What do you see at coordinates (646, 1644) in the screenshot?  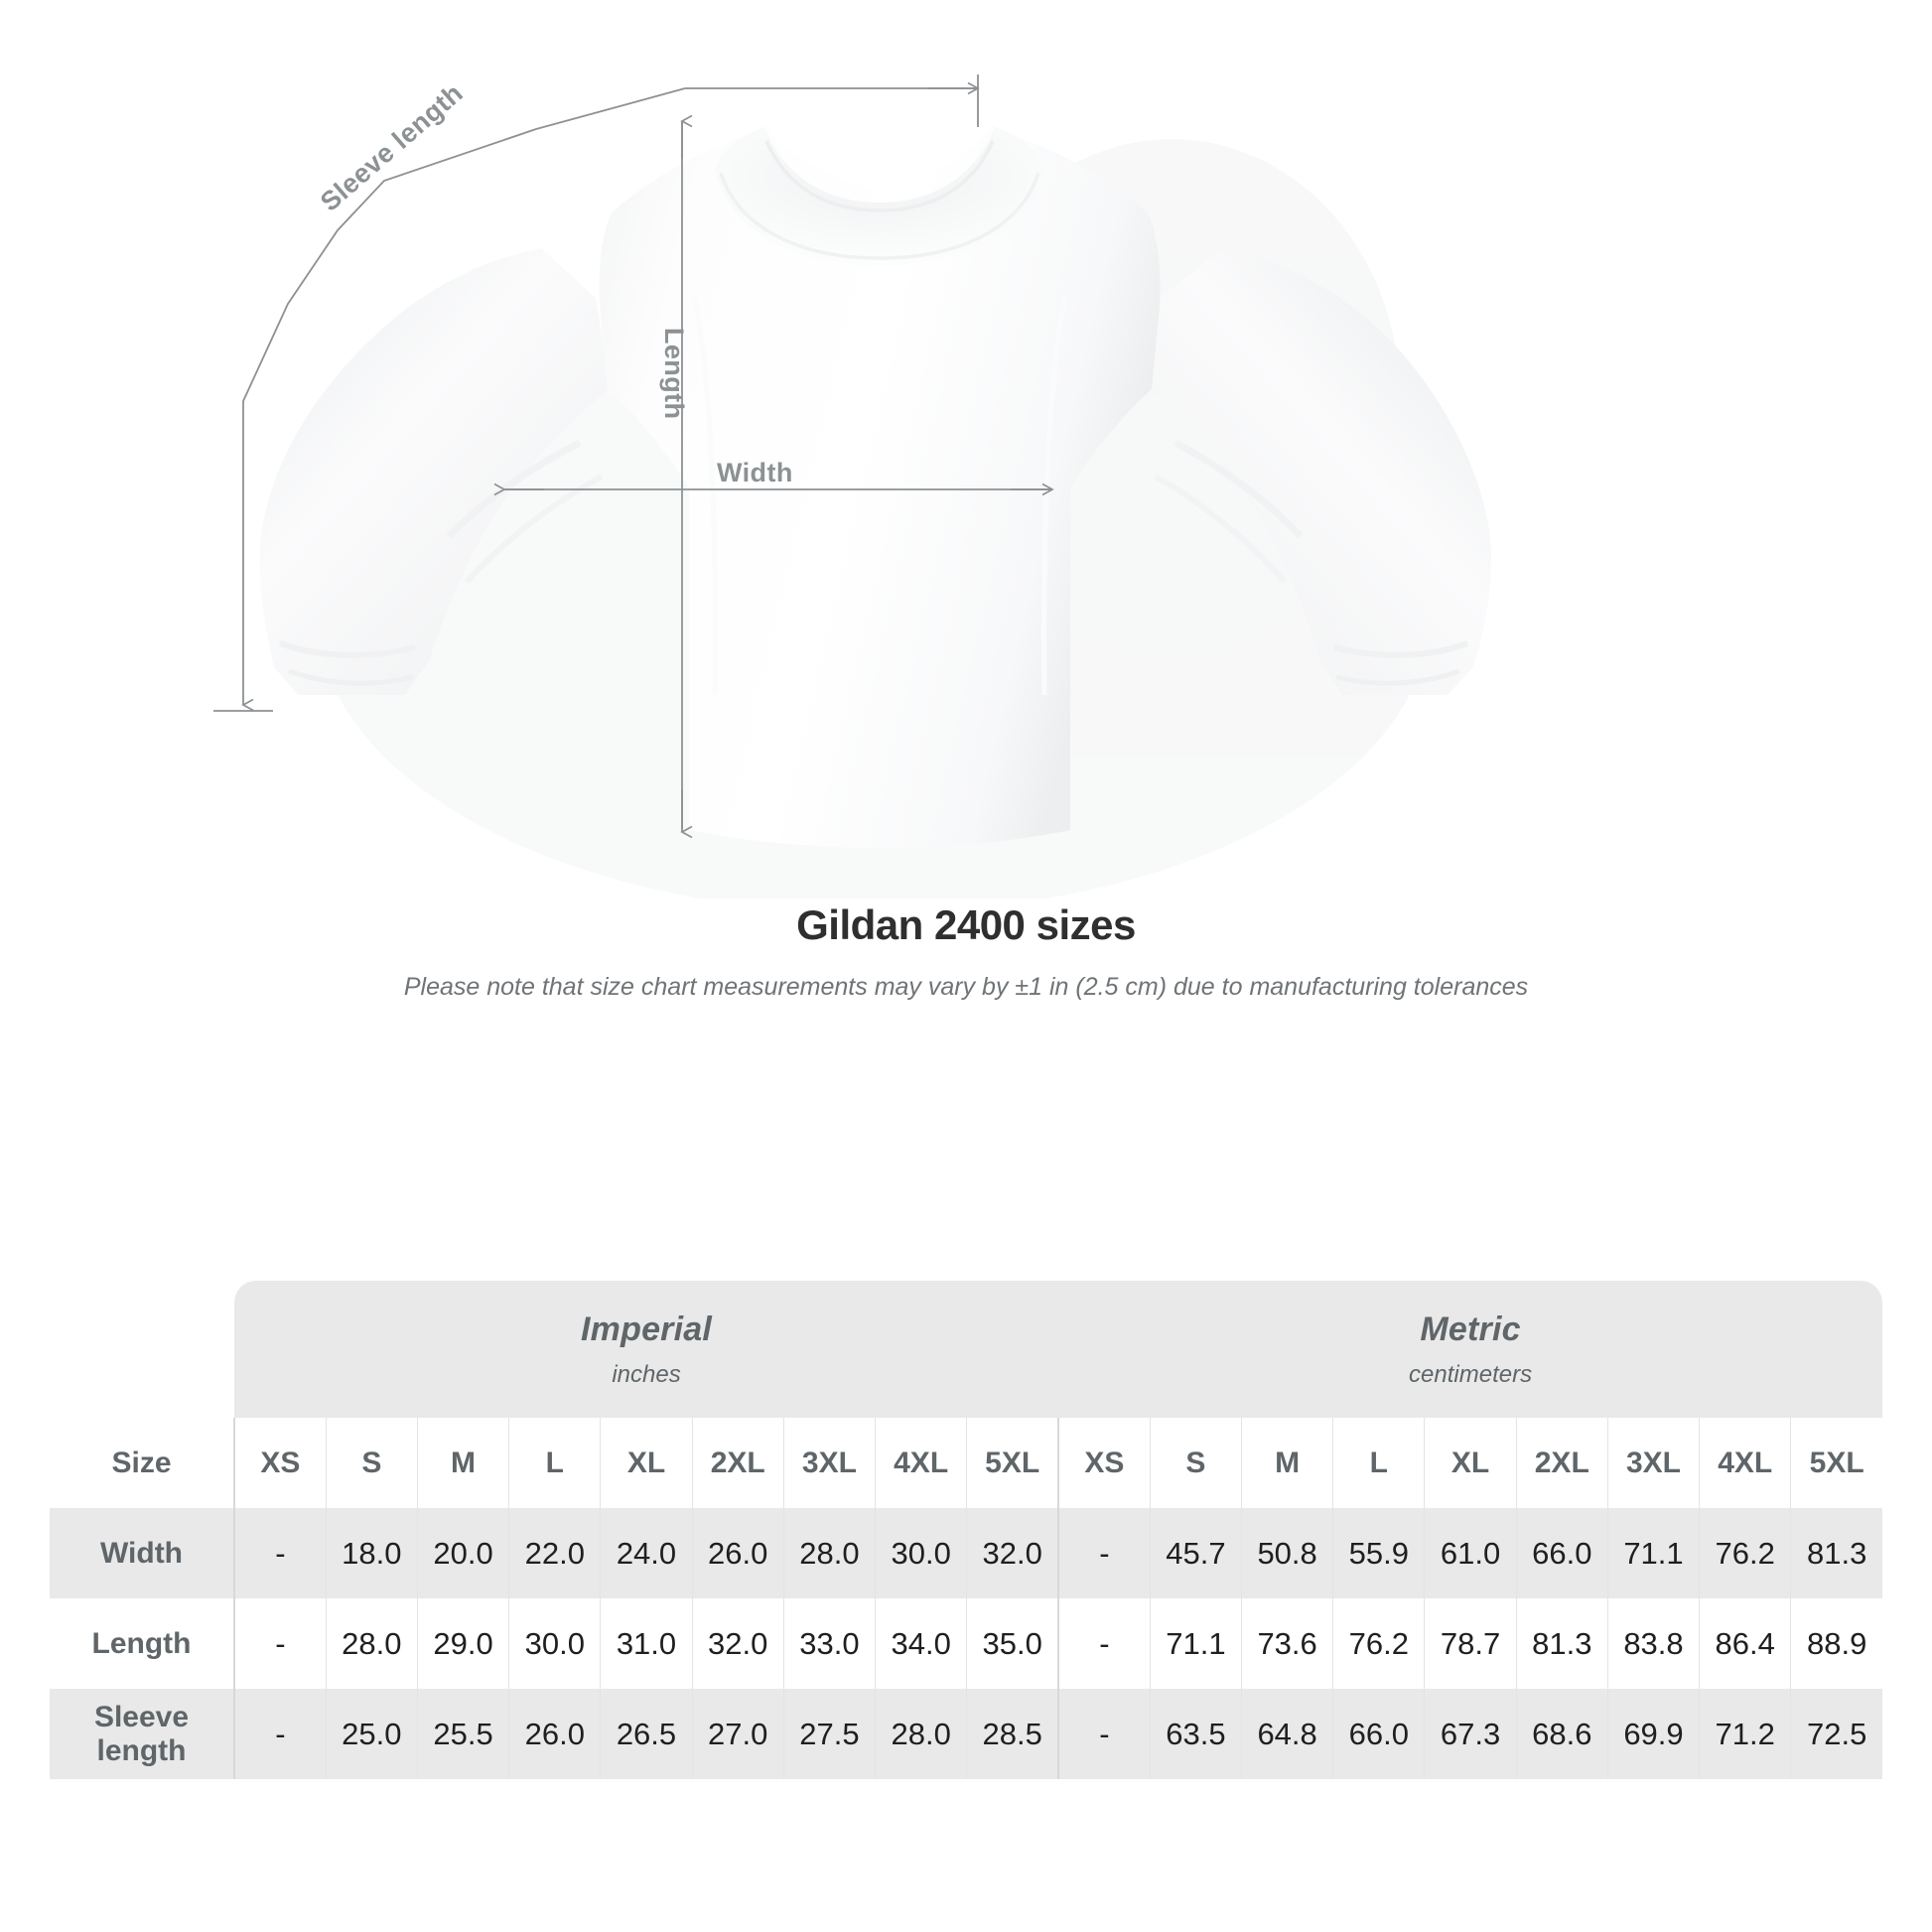 I see `cell-imperial-length-xl: 31.0` at bounding box center [646, 1644].